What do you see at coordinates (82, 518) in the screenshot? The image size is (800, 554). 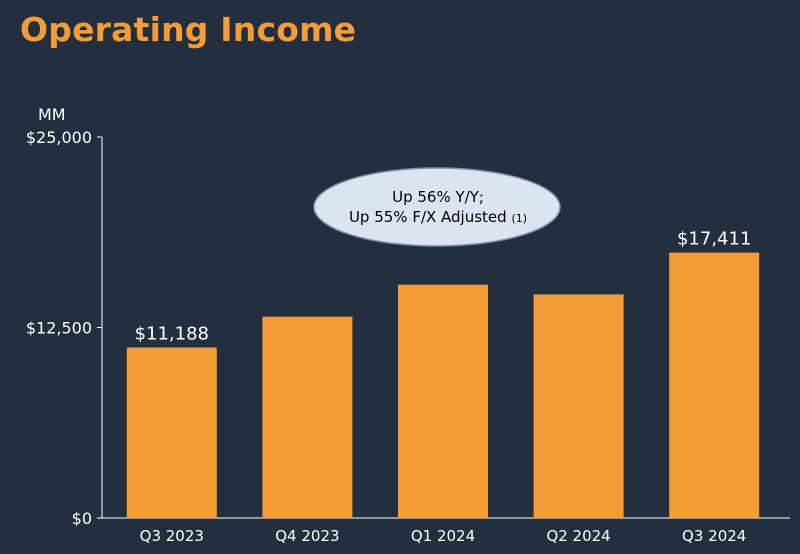 I see `y-tick-label: $0` at bounding box center [82, 518].